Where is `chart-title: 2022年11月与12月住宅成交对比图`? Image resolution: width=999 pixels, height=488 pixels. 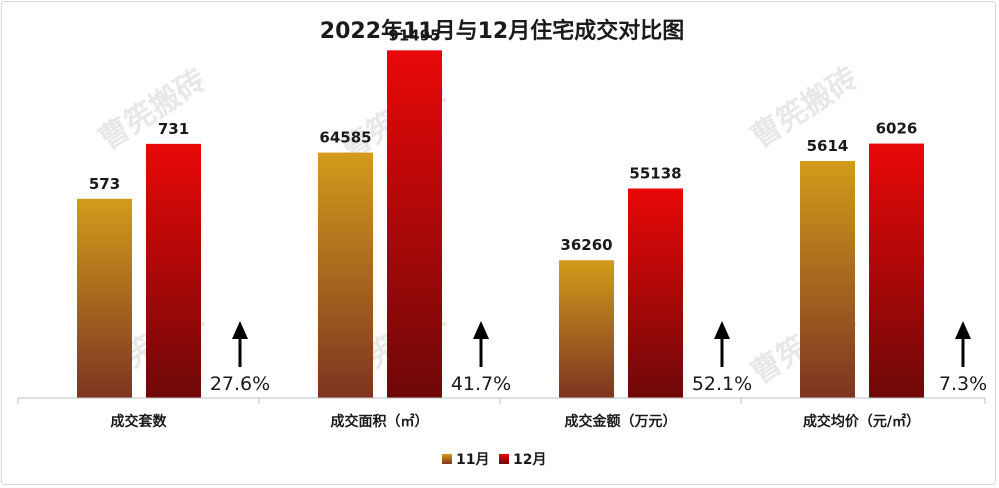 chart-title: 2022年11月与12月住宅成交对比图 is located at coordinates (502, 31).